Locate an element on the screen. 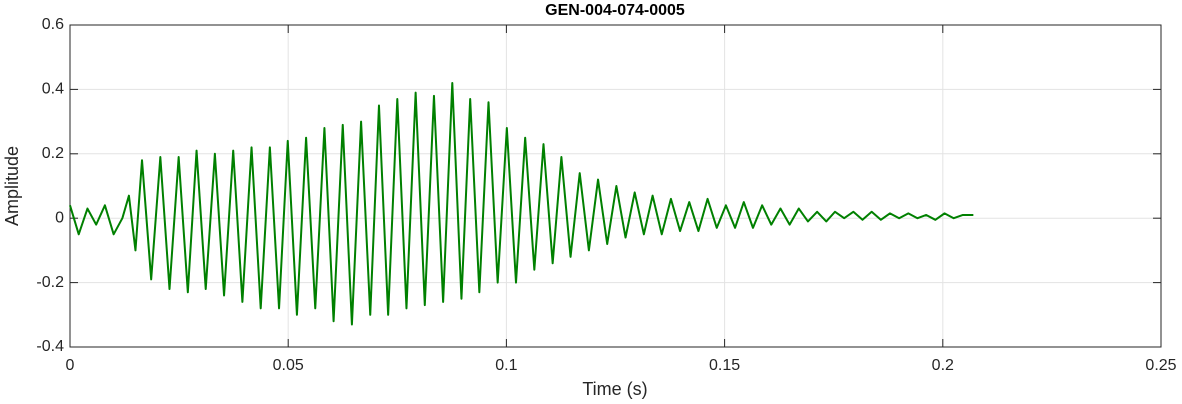  x-axis-label: Time (s) is located at coordinates (614, 389).